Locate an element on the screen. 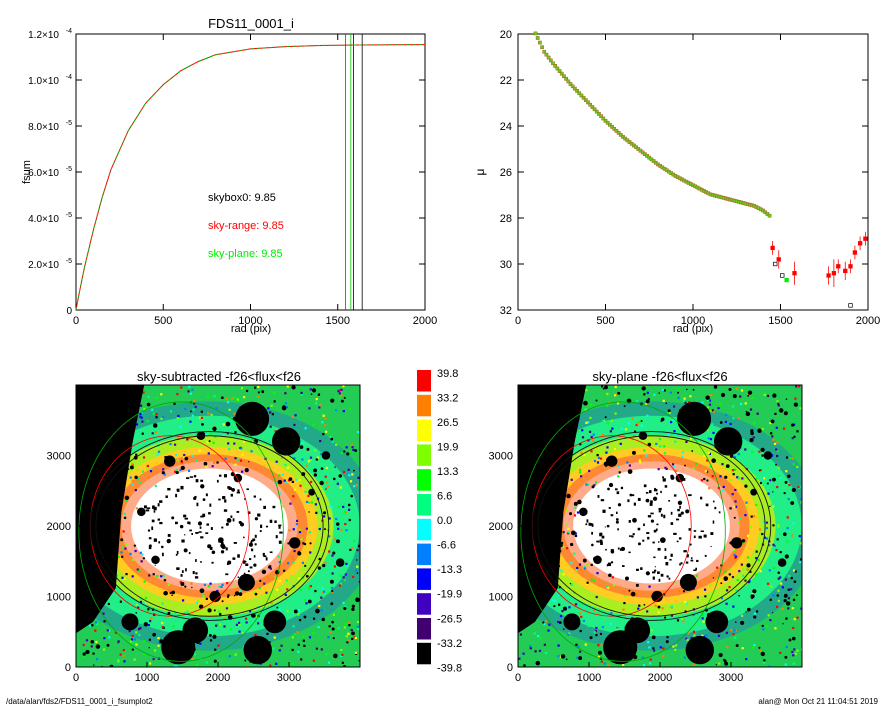 The height and width of the screenshot is (708, 885). panel-fsum-ylabel: fsum is located at coordinates (27, 172).